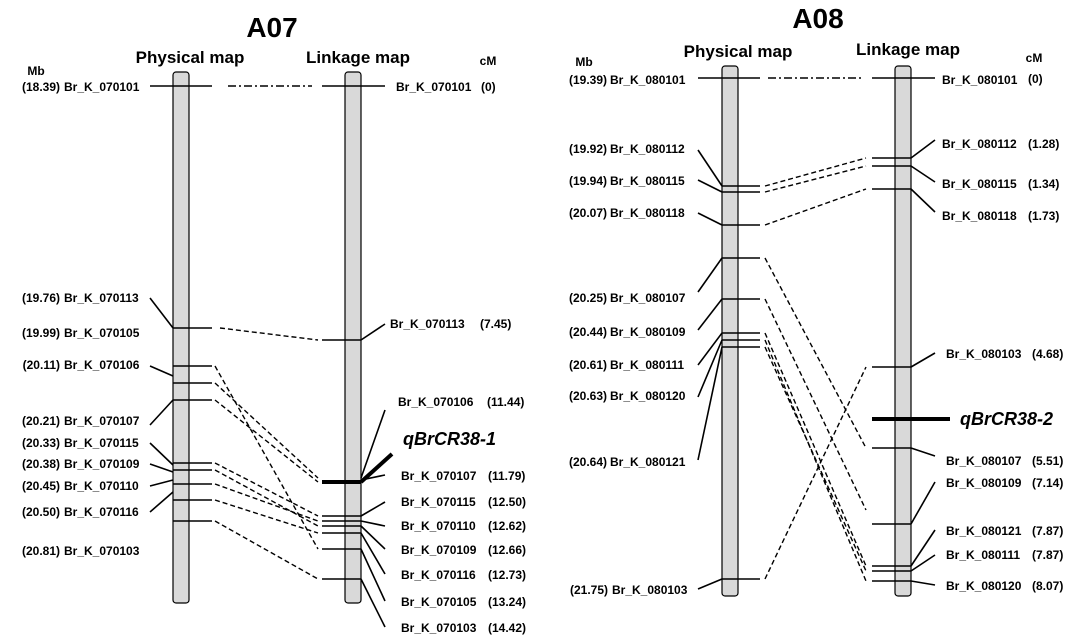 The image size is (1077, 636). I want to click on physical-position: (20.25), so click(588, 298).